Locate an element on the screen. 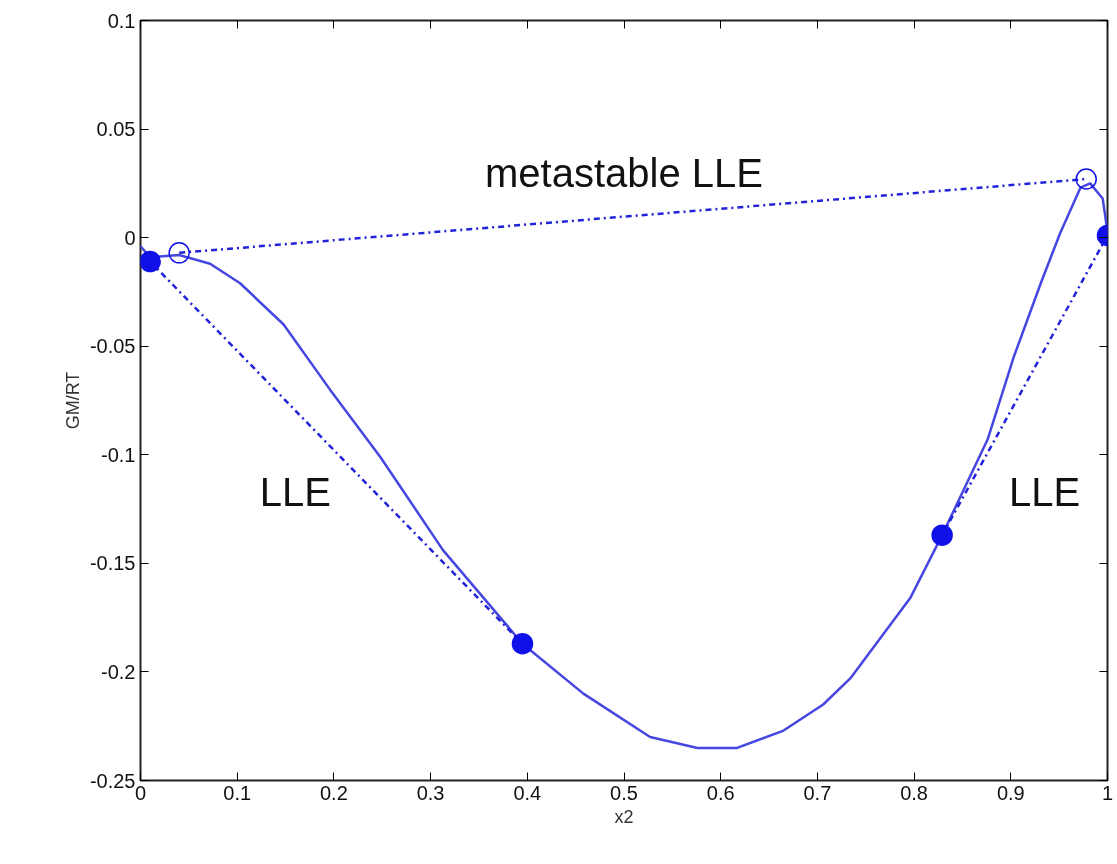 This screenshot has height=864, width=1117. x-tick-label: 0.5 is located at coordinates (624, 792).